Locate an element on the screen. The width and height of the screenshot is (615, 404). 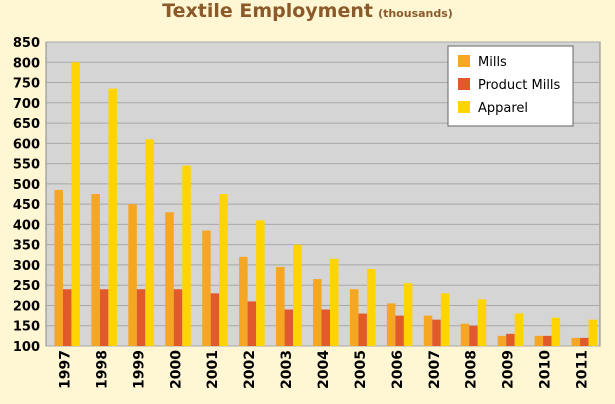
y-tick-label: 500 is located at coordinates (26, 185).